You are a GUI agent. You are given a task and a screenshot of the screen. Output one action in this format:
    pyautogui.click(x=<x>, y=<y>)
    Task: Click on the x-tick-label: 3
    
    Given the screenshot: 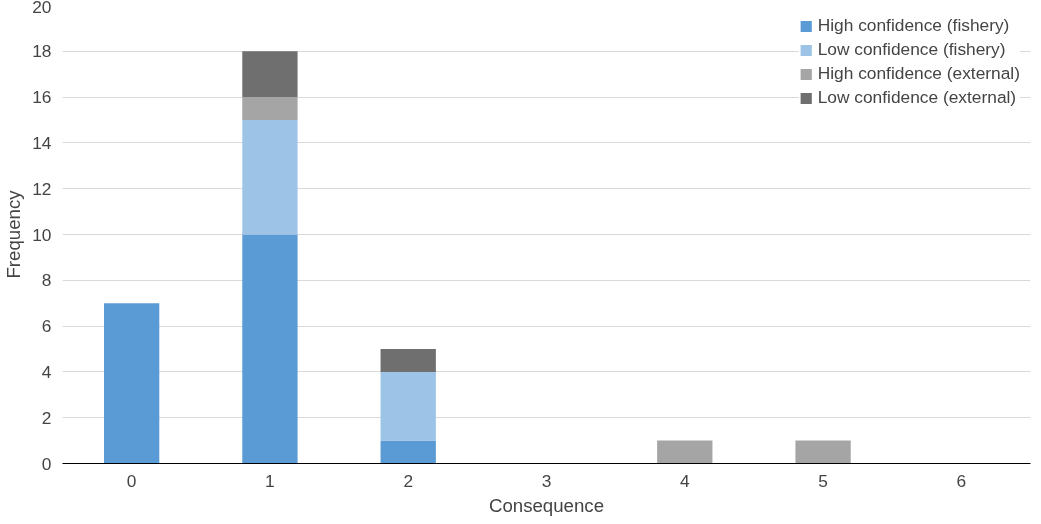 What is the action you would take?
    pyautogui.click(x=546, y=480)
    